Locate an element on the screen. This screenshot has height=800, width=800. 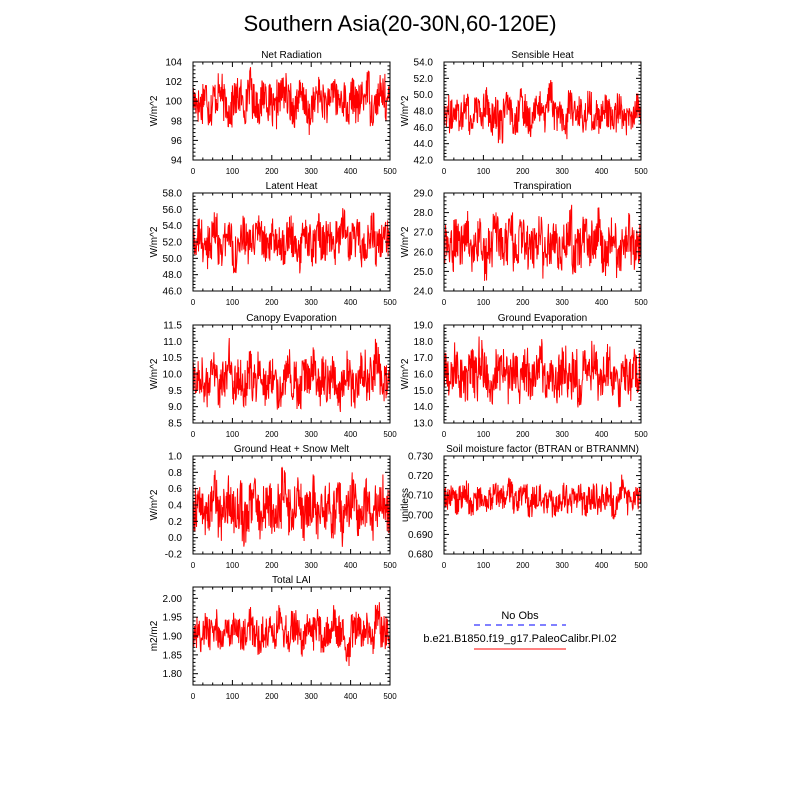
y-tick-label: 28.0 is located at coordinates (424, 213).